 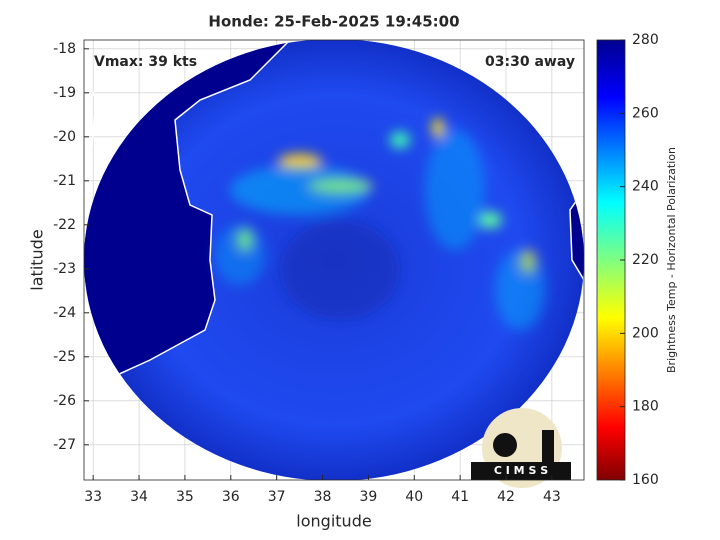 I want to click on y-tick-label: -27, so click(x=64, y=445).